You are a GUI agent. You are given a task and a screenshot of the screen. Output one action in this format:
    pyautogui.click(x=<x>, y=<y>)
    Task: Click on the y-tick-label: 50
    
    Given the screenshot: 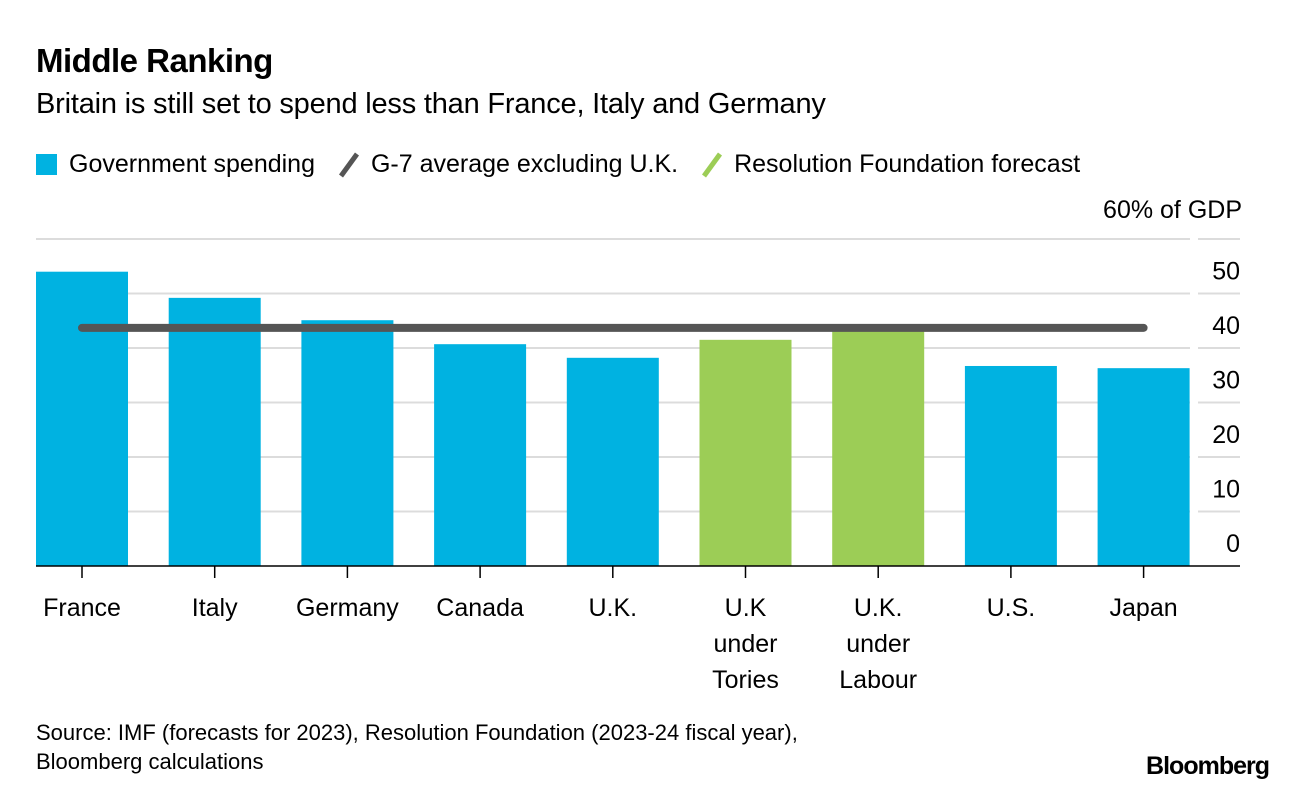 What is the action you would take?
    pyautogui.click(x=1226, y=272)
    